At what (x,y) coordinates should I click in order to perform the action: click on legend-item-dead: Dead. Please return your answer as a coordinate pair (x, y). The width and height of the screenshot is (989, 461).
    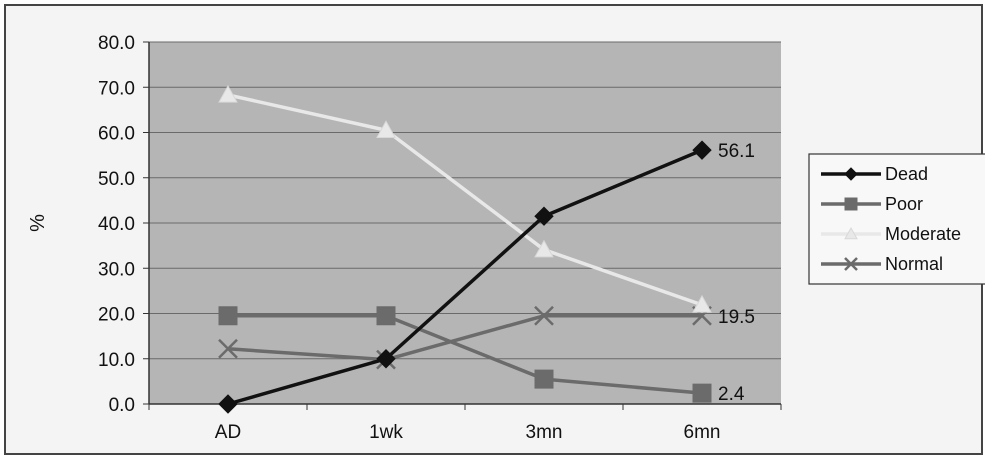
    Looking at the image, I should click on (874, 174).